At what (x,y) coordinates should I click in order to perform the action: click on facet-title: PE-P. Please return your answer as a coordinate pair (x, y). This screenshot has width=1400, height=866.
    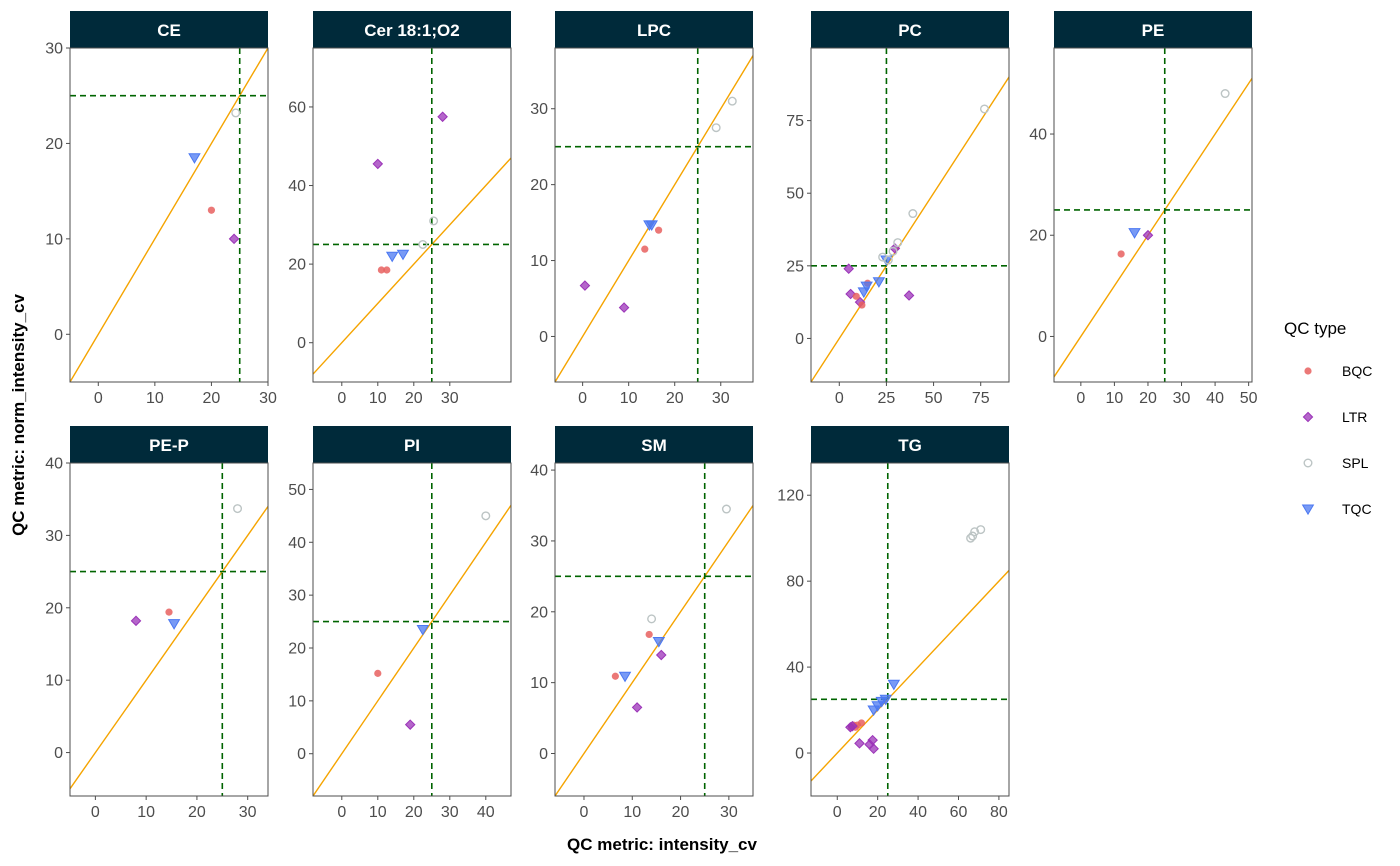
    Looking at the image, I should click on (169, 445).